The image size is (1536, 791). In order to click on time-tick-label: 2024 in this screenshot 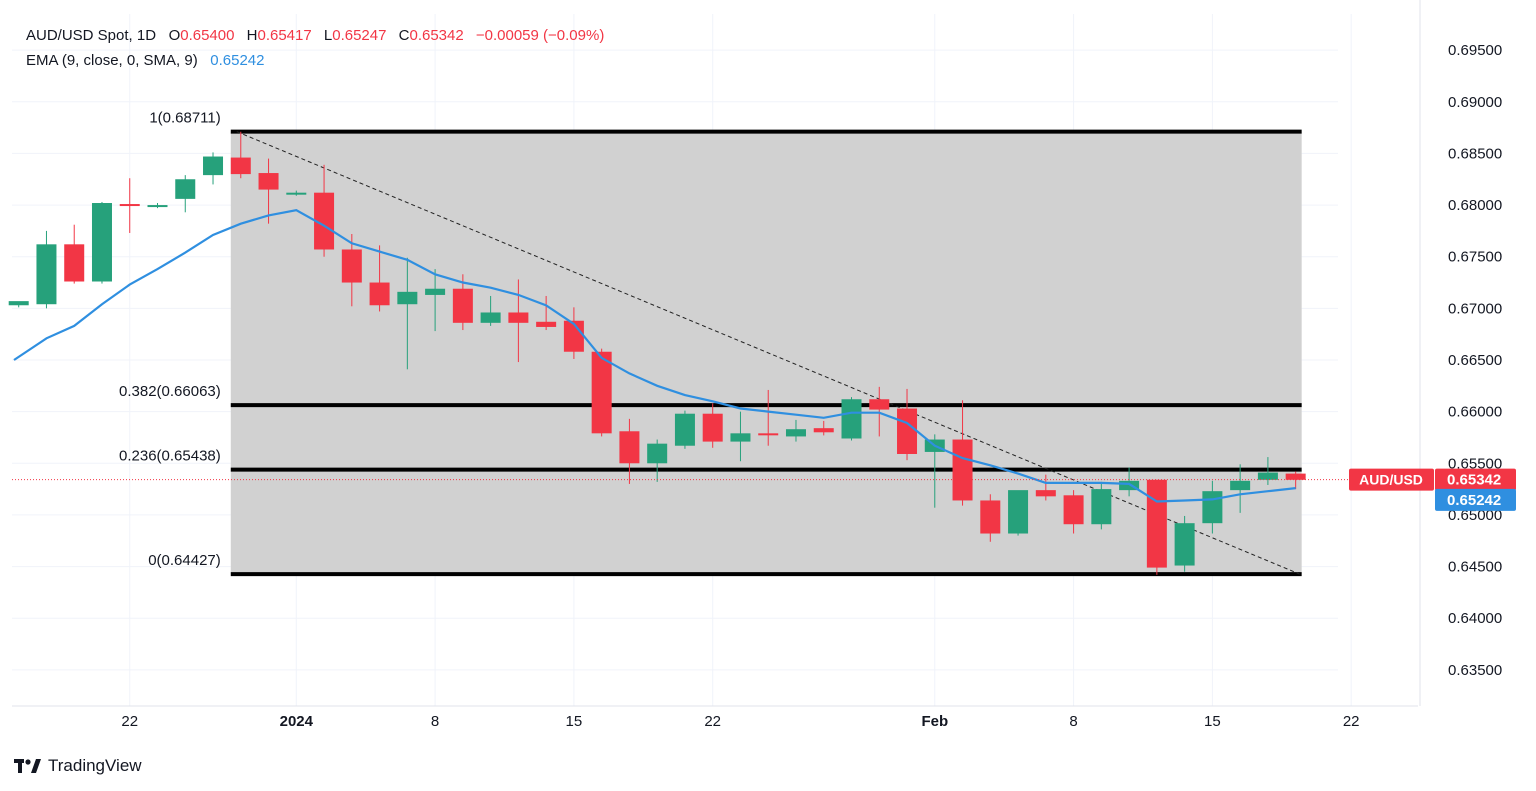, I will do `click(297, 721)`.